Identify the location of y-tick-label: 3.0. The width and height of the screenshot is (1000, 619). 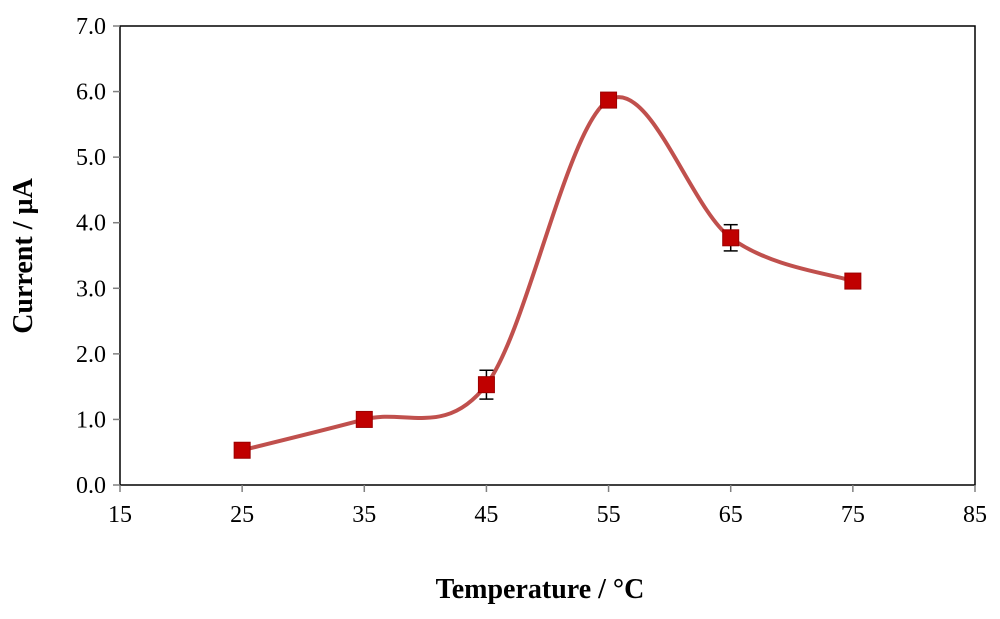
(91, 289).